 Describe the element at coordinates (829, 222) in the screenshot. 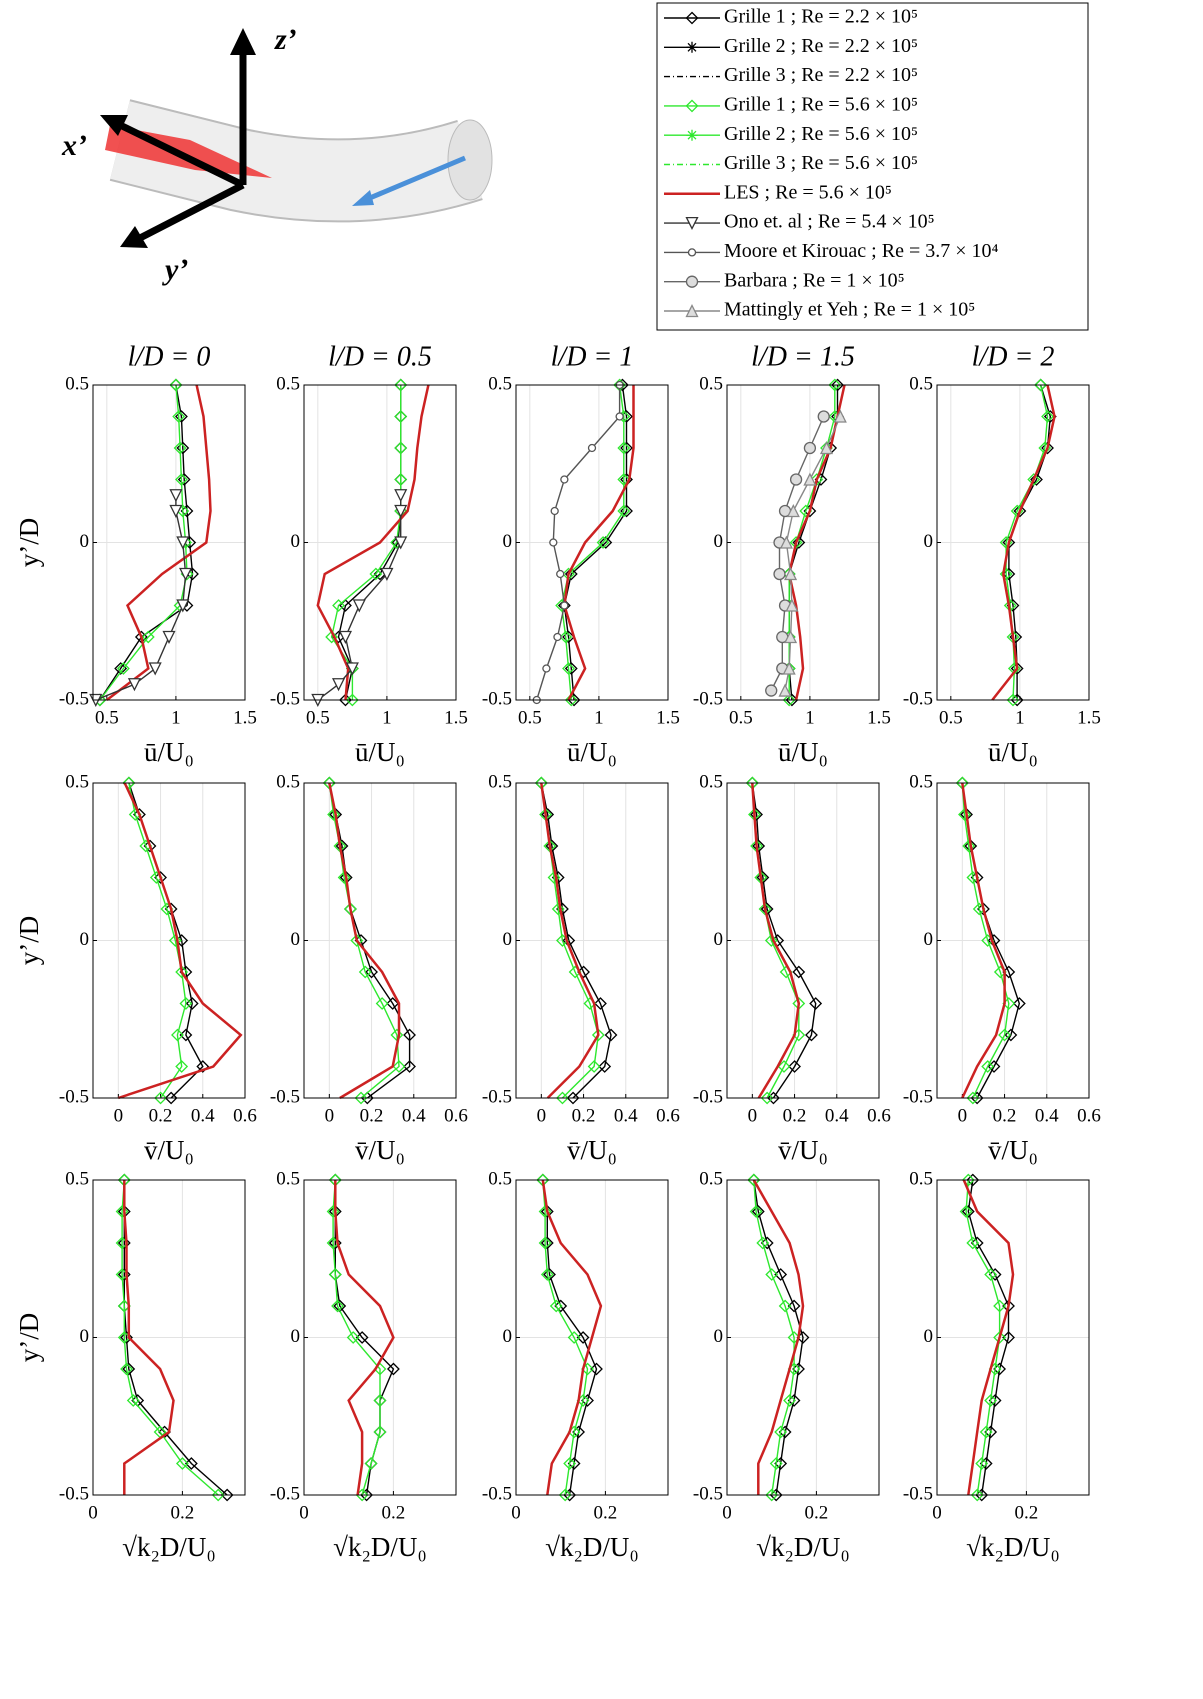

I see `legend-label: Ono et. al ; Re = 5.4 × 10⁵` at that location.